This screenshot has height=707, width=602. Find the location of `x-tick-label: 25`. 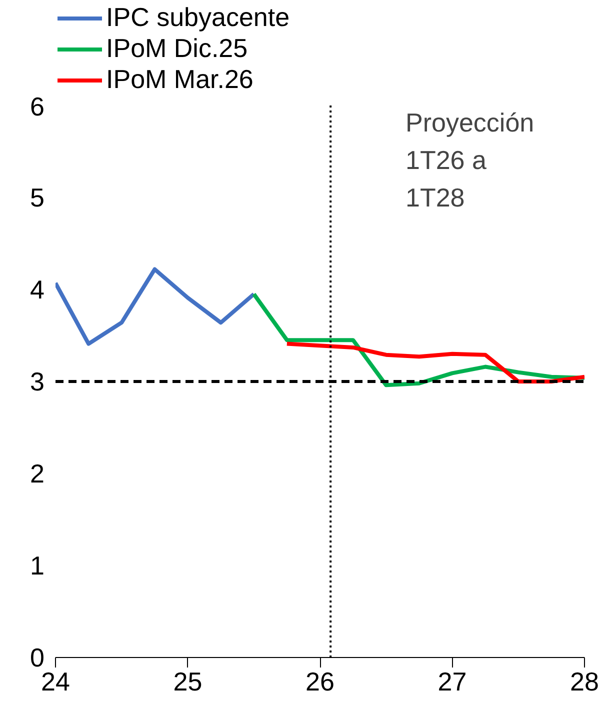

x-tick-label: 25 is located at coordinates (187, 681).